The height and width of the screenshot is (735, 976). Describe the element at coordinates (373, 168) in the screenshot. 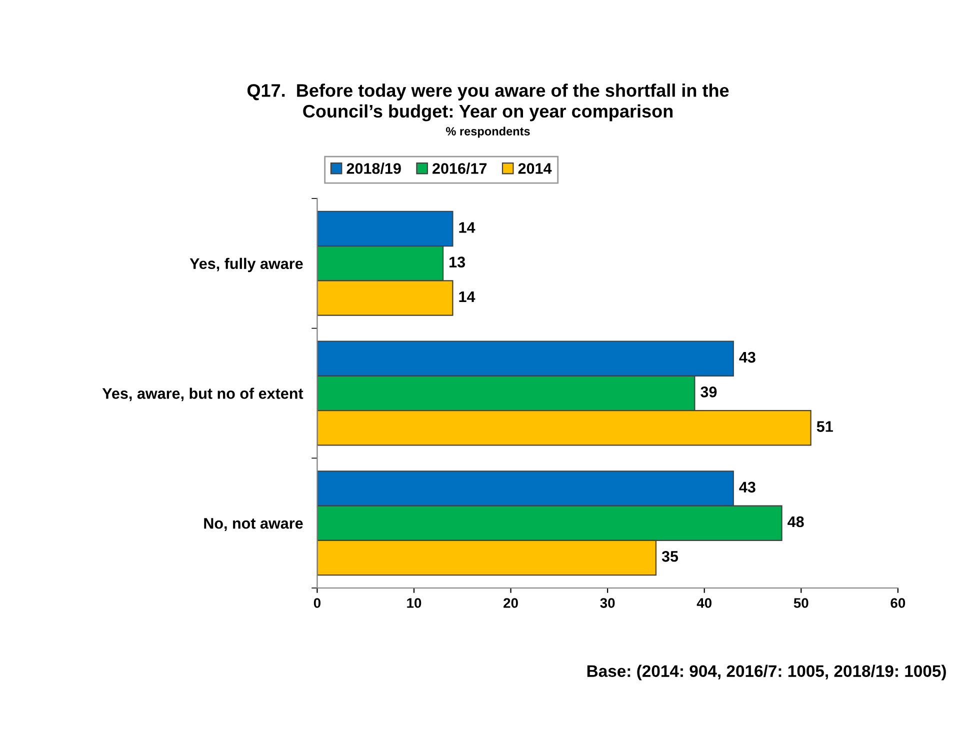

I see `legend-label: 2018/19` at that location.